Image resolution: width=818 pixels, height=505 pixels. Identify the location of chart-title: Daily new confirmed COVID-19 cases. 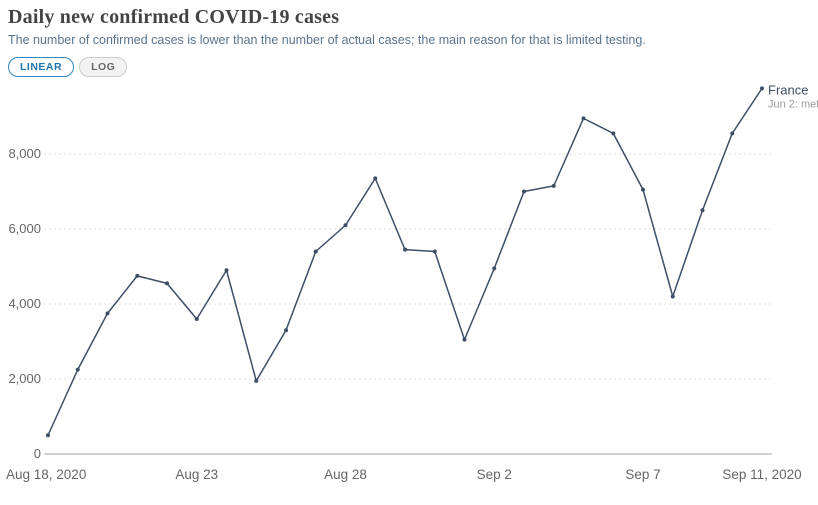
(174, 17).